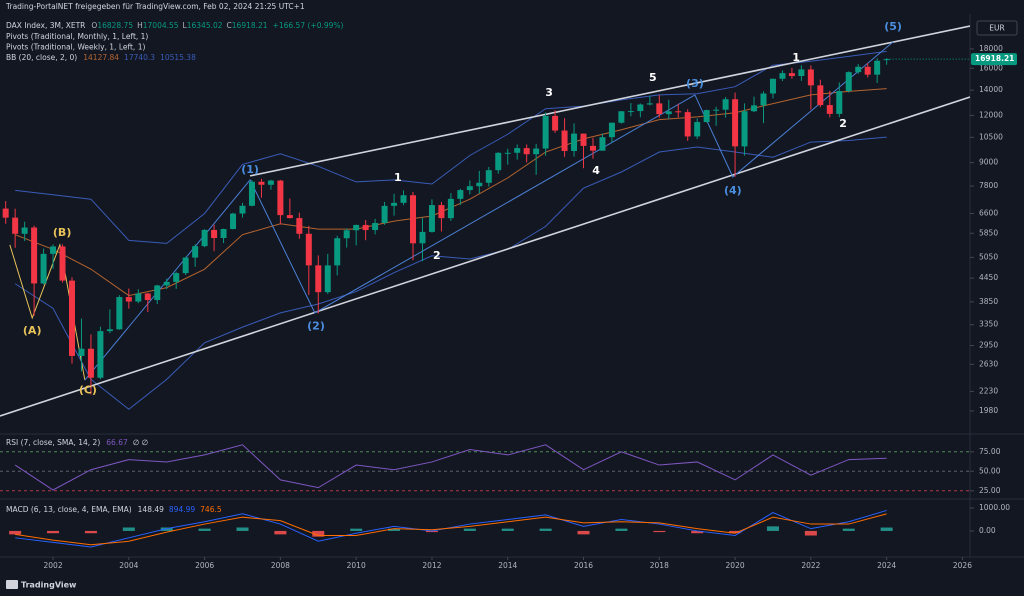  Describe the element at coordinates (988, 162) in the screenshot. I see `y-tick-label: 9000` at that location.